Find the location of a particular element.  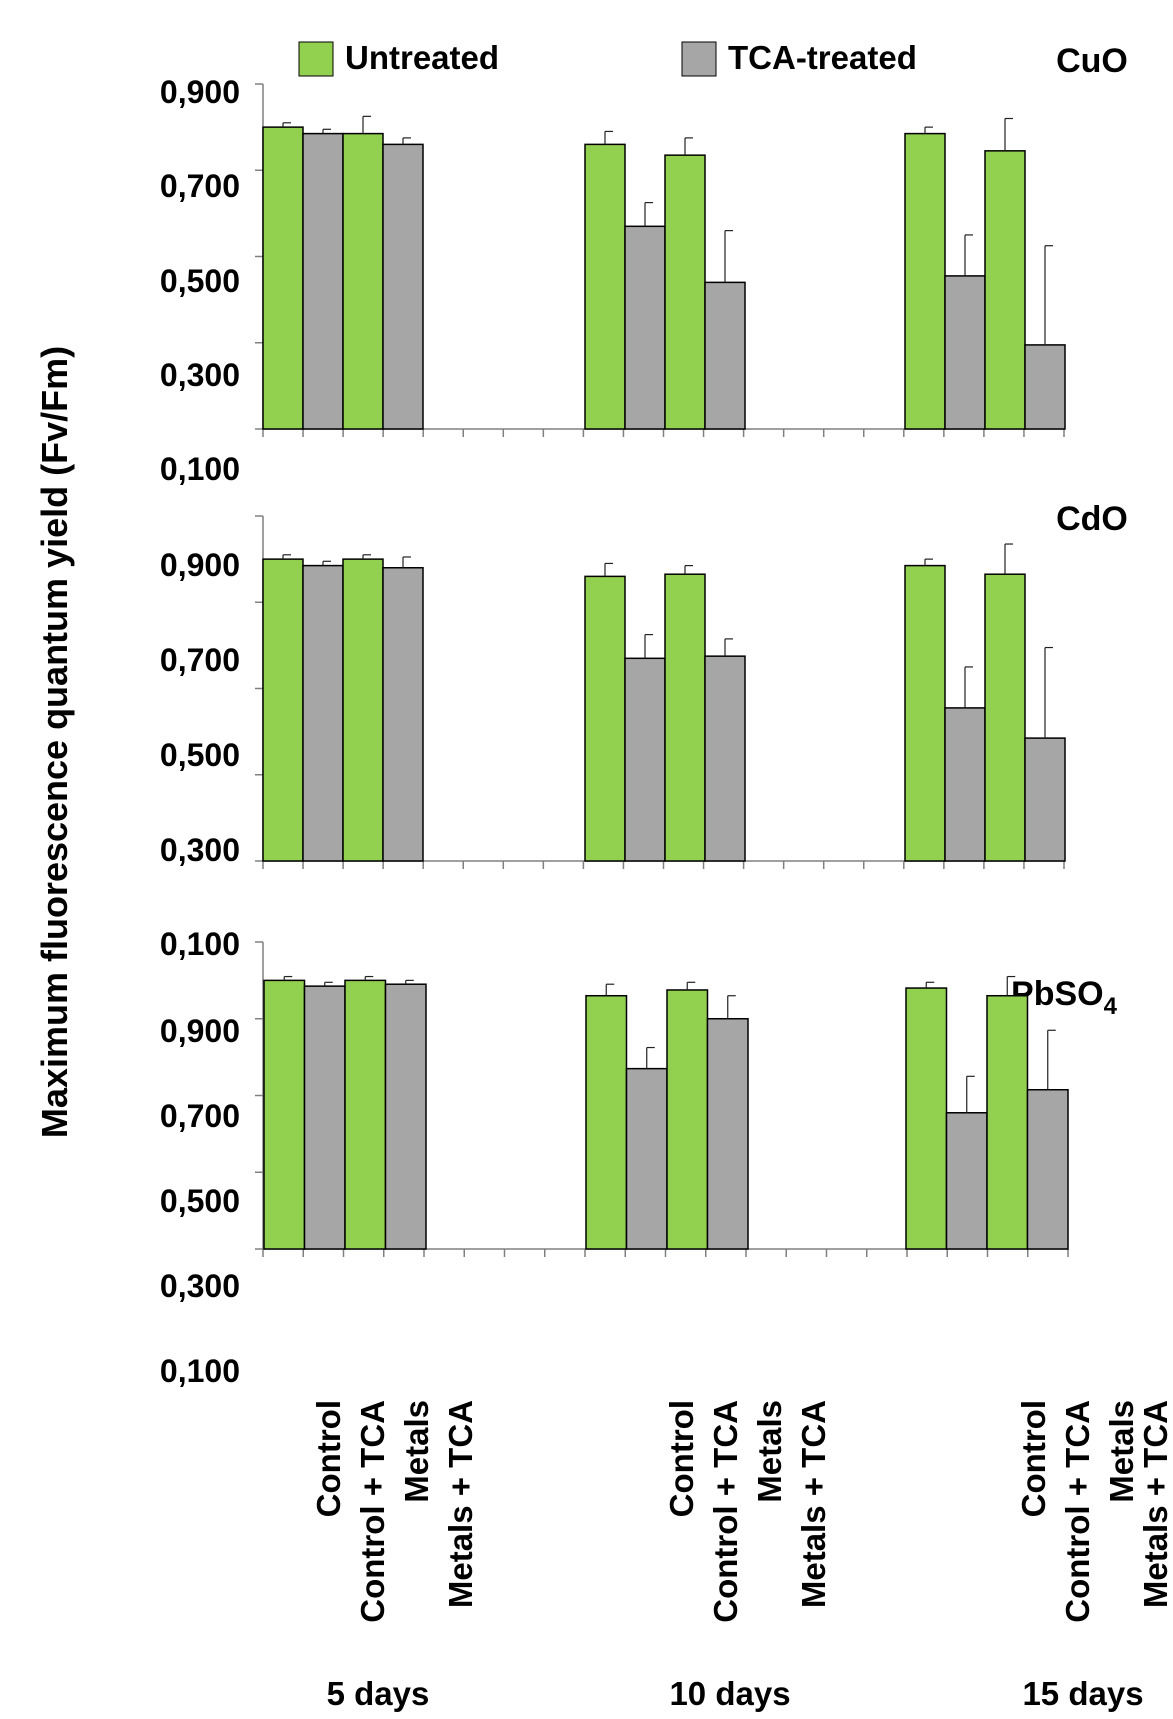

bars-cuo is located at coordinates (660, 260).